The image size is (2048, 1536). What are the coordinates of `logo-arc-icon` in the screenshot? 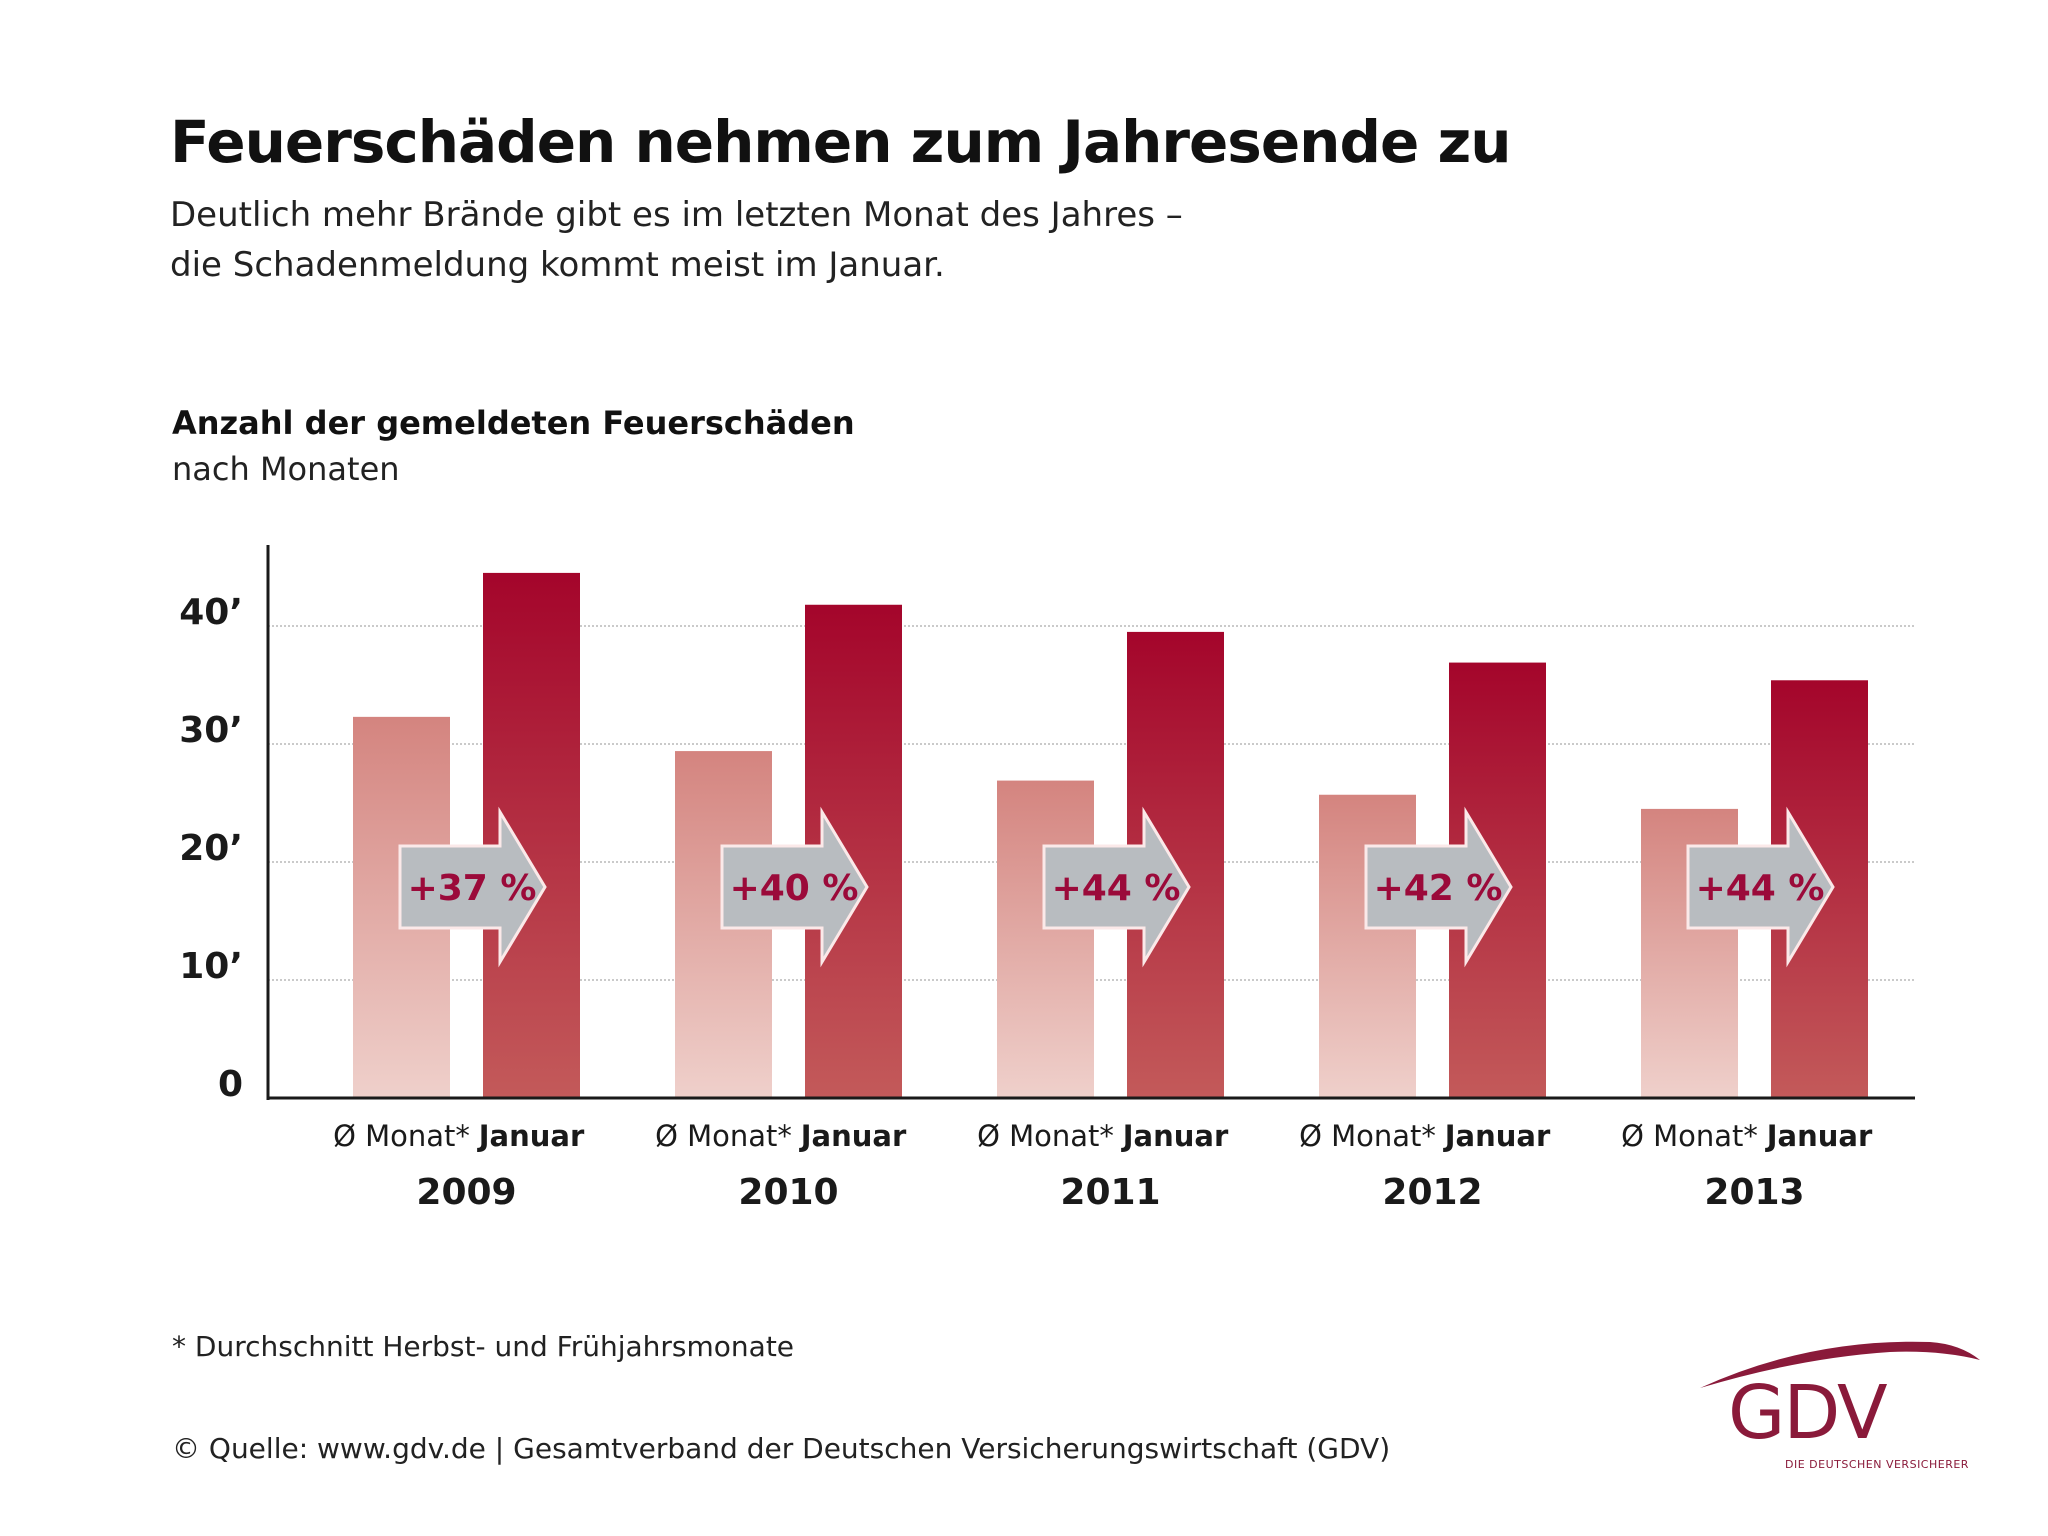 It's located at (1840, 1364).